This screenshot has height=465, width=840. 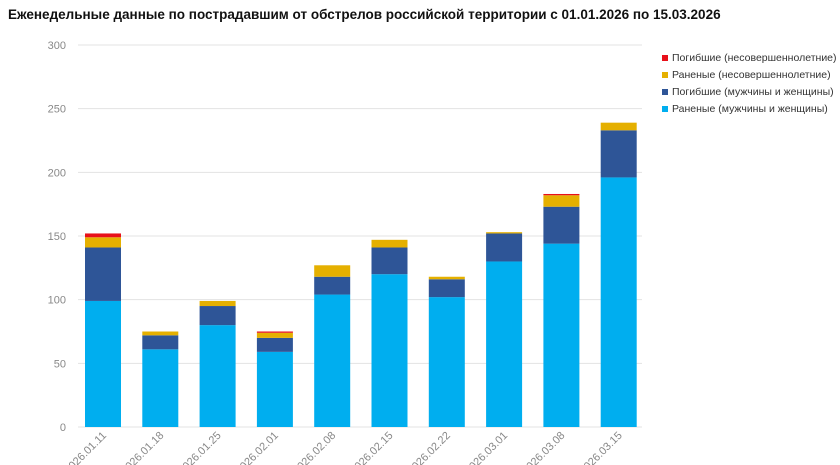 What do you see at coordinates (63, 428) in the screenshot?
I see `y-tick-label: 0` at bounding box center [63, 428].